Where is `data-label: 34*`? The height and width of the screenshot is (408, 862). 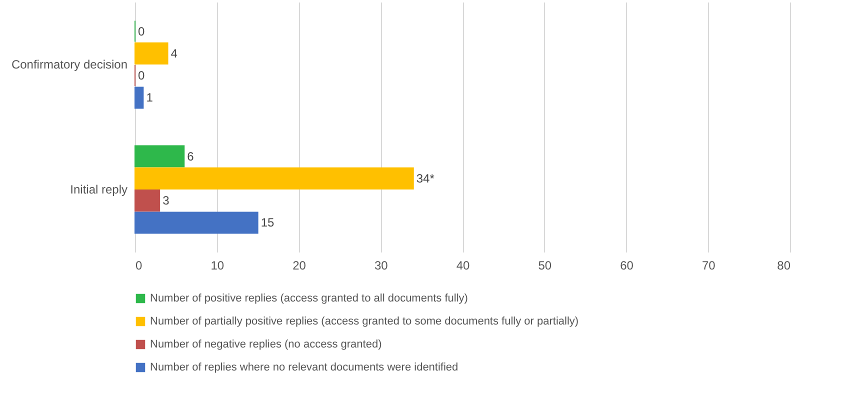 data-label: 34* is located at coordinates (425, 178).